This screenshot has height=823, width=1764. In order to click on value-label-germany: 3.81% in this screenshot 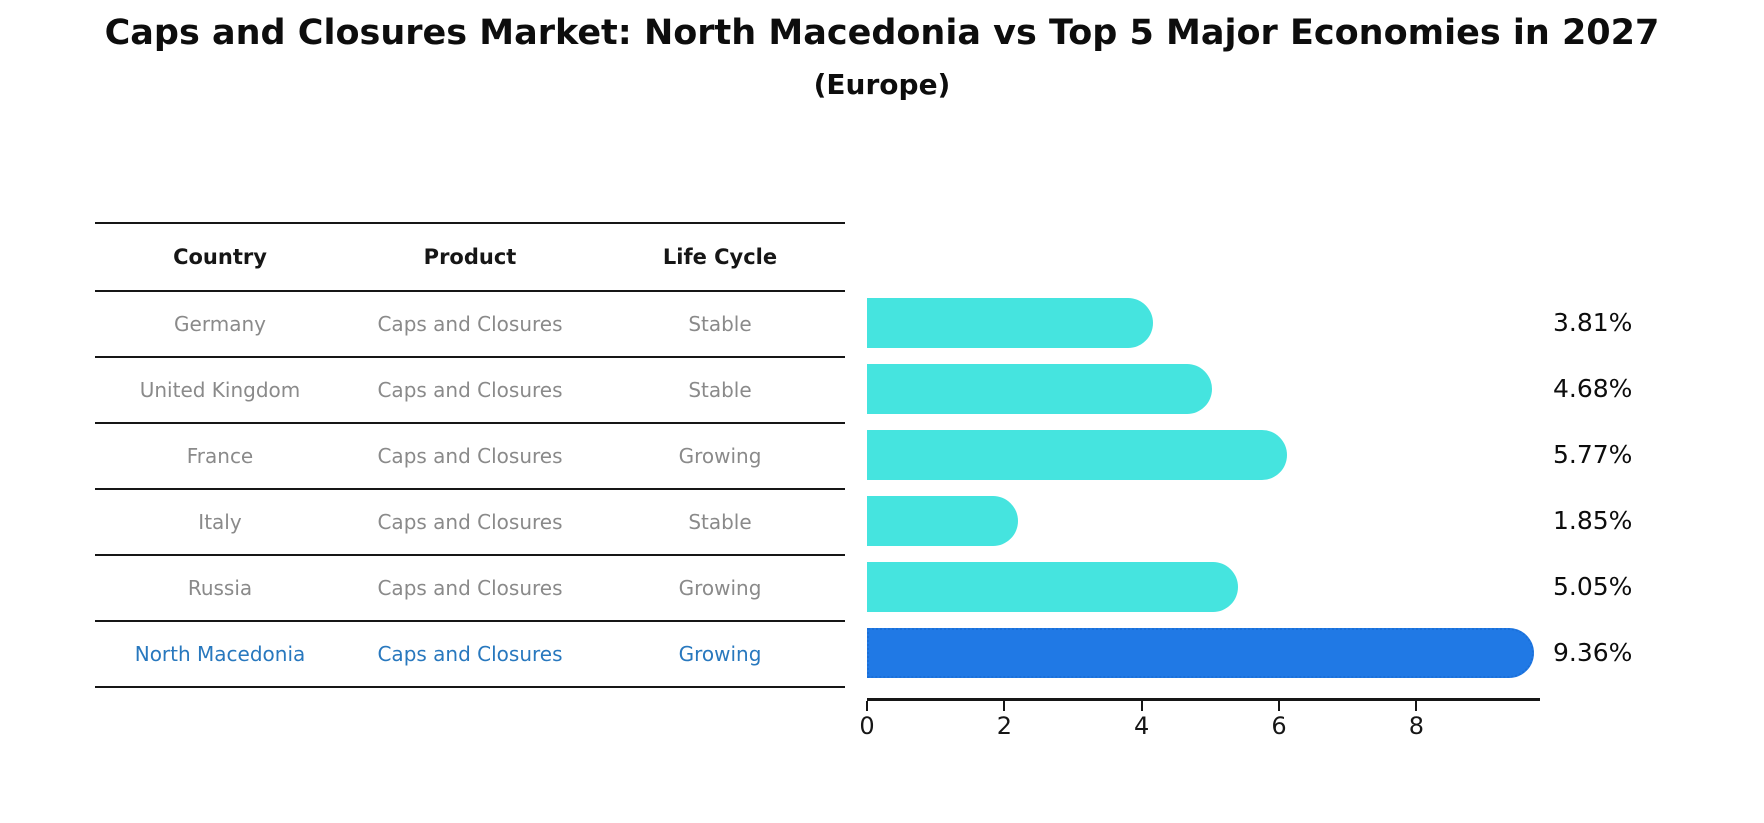, I will do `click(1593, 322)`.